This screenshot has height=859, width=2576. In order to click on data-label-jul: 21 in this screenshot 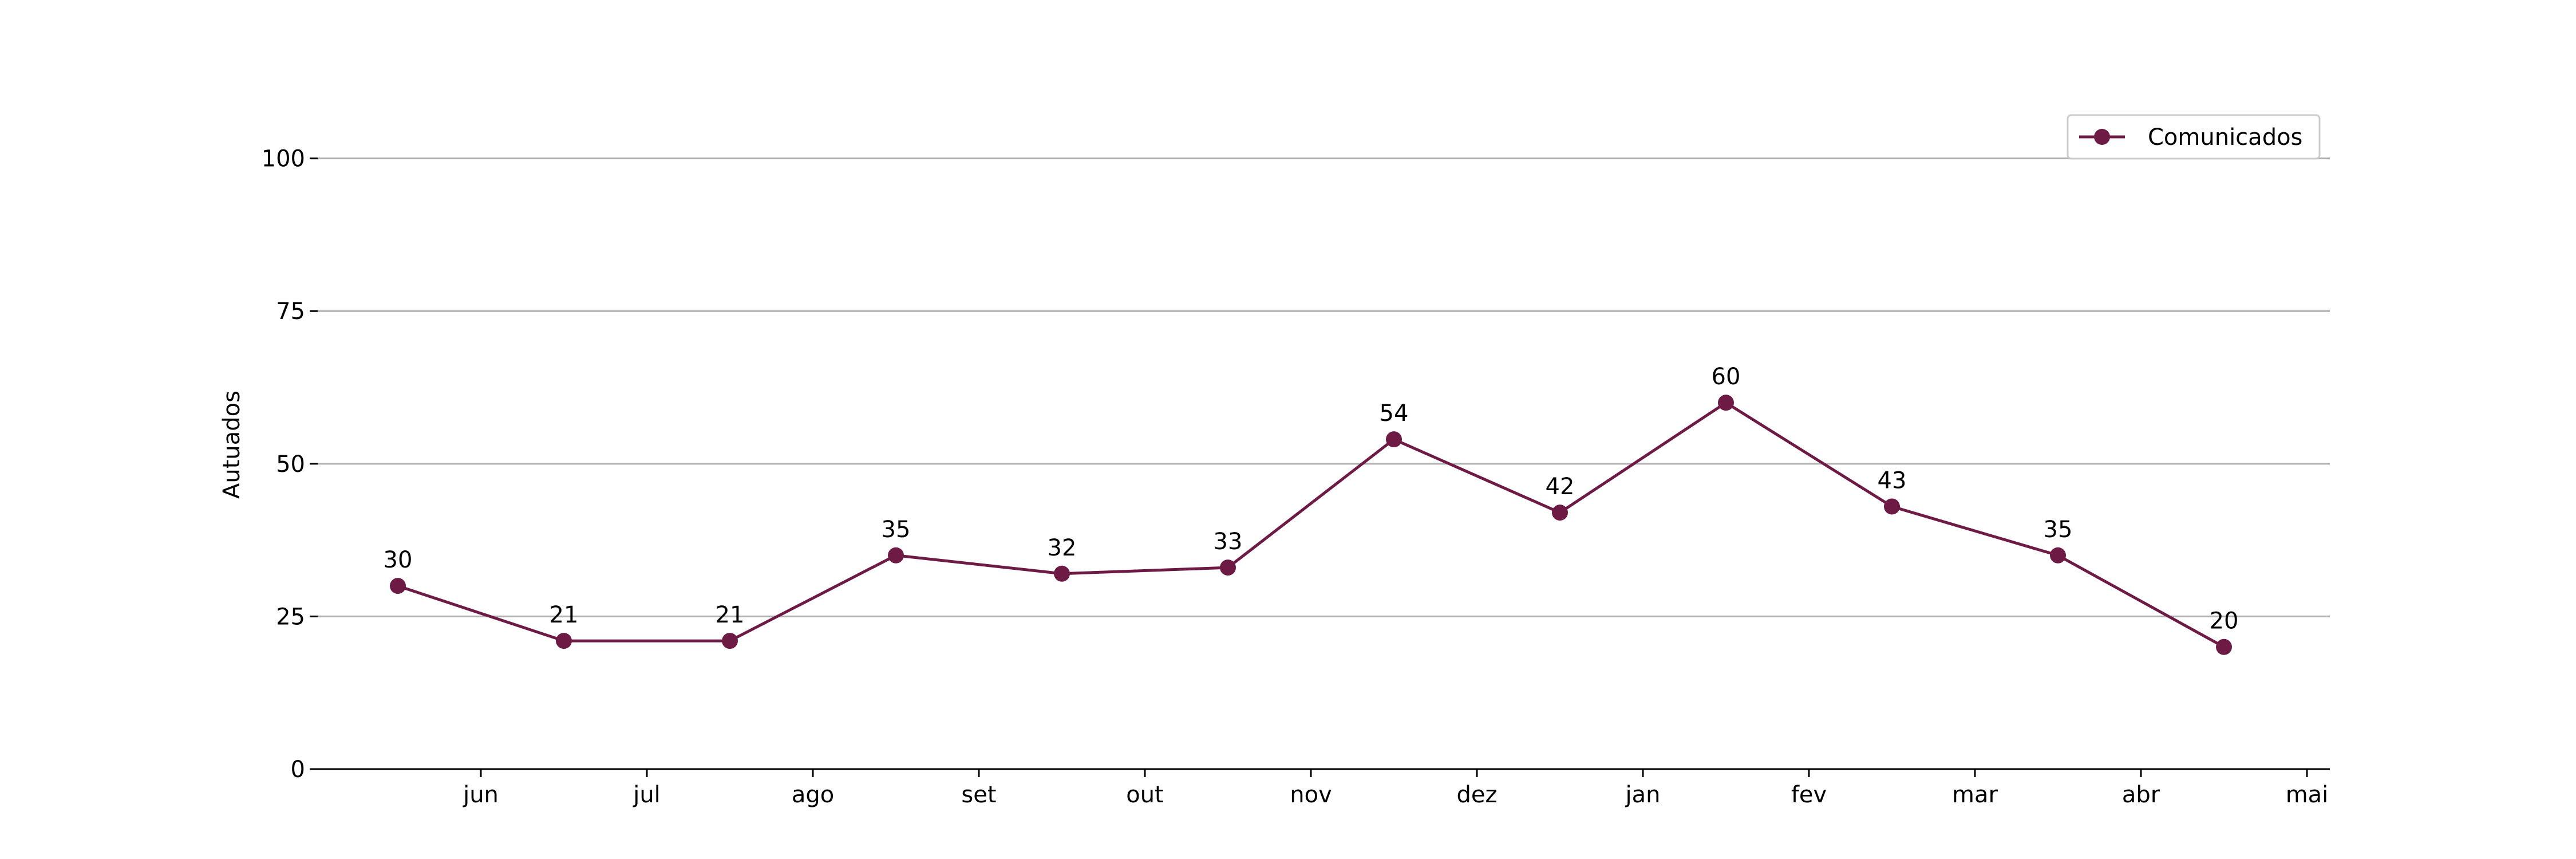, I will do `click(564, 615)`.